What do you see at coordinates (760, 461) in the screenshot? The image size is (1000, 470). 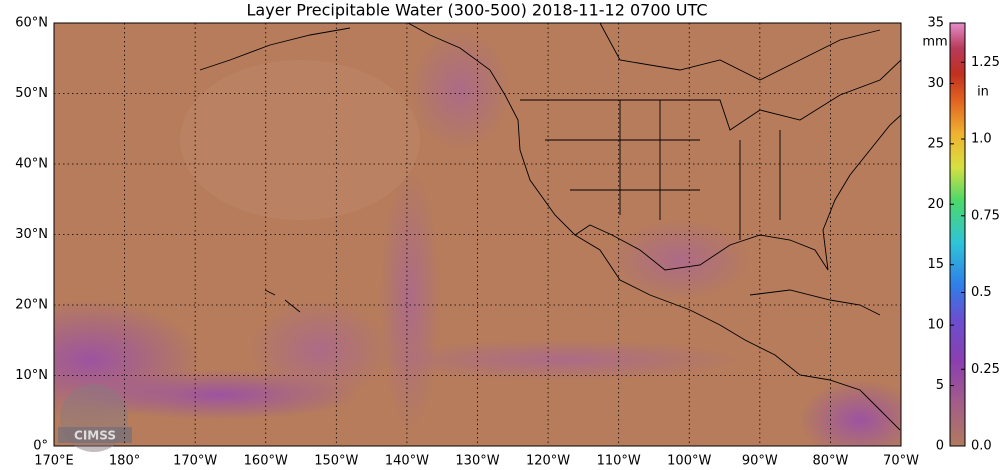 I see `lon-label: 90°W` at bounding box center [760, 461].